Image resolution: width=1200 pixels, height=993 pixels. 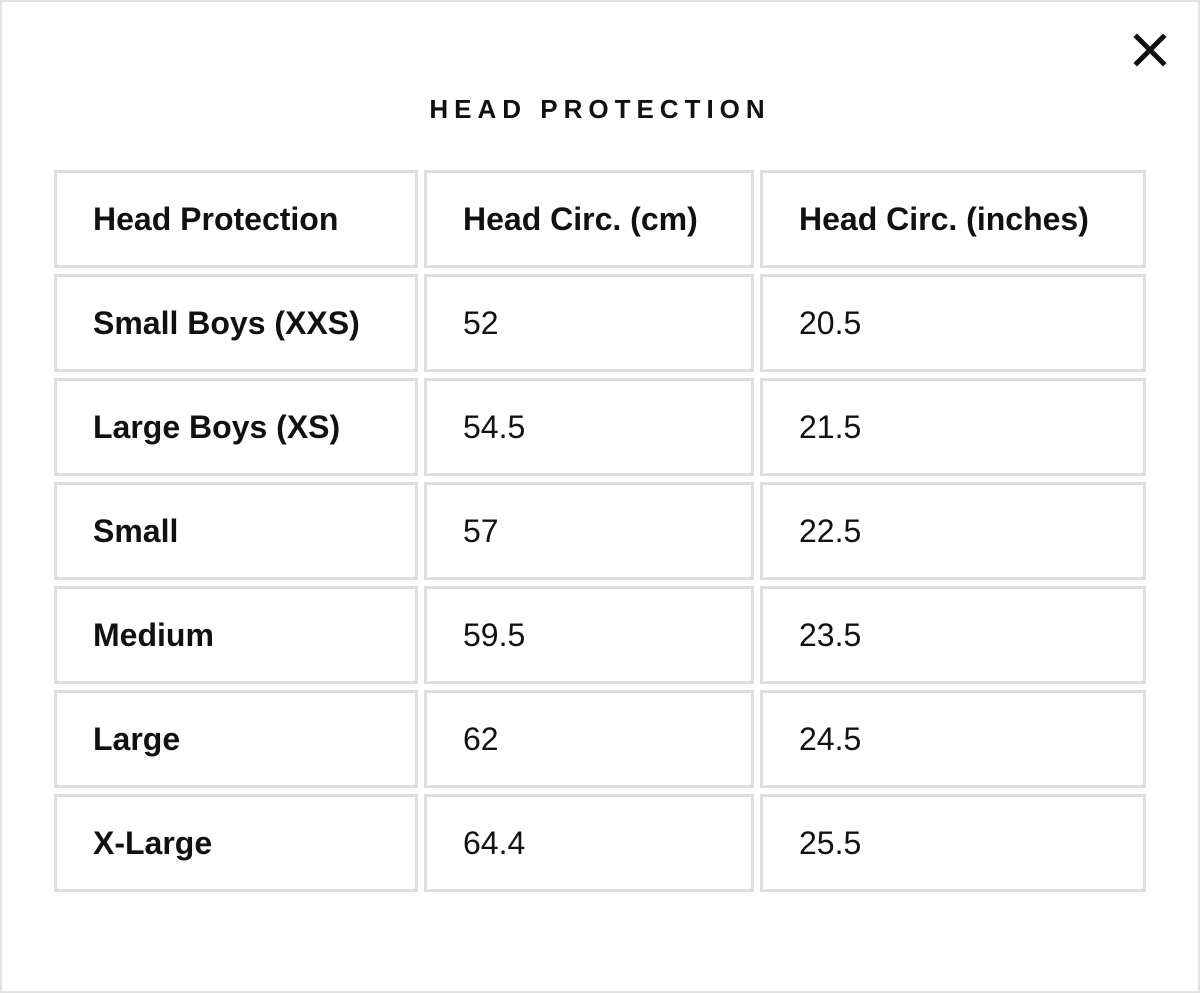 I want to click on inches-cell: 21.5, so click(x=953, y=427).